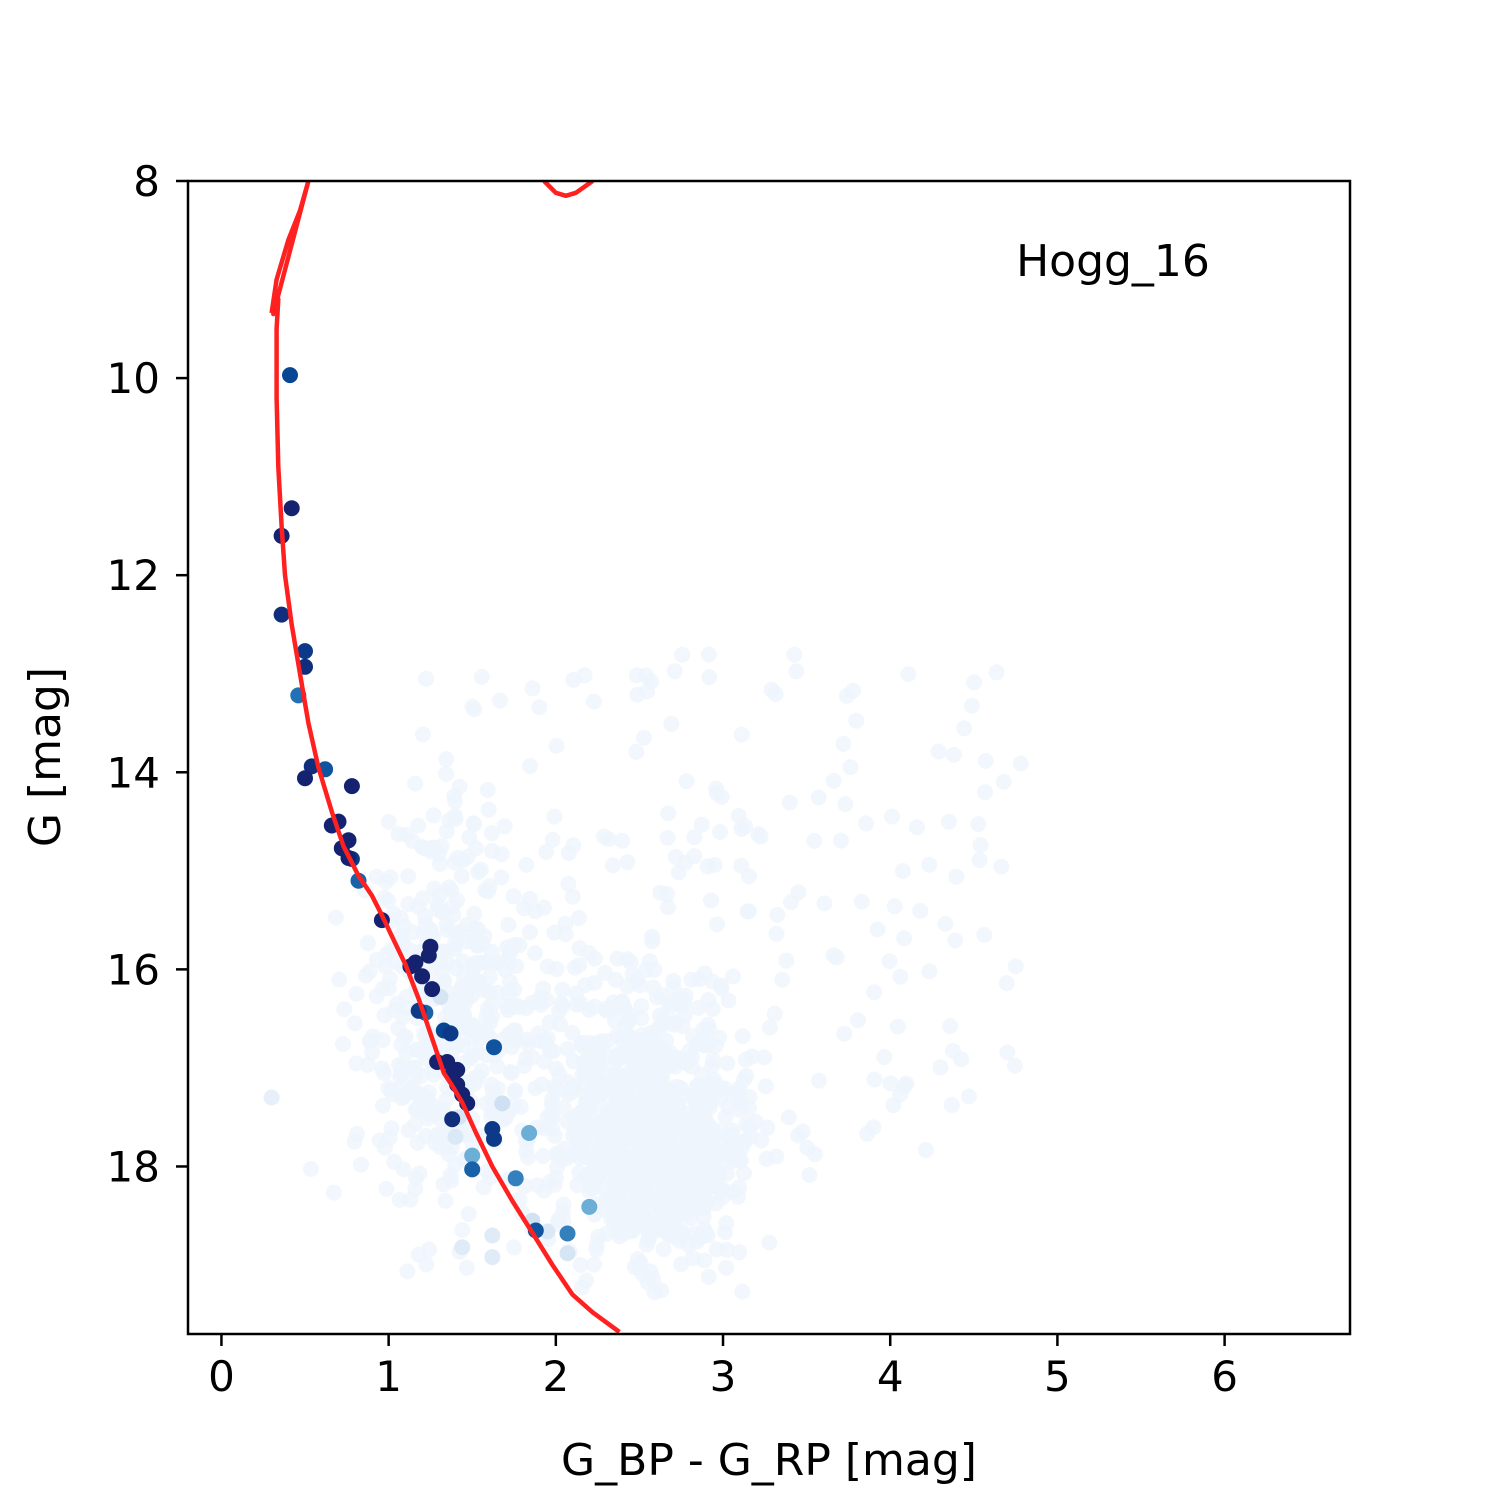  What do you see at coordinates (133, 1166) in the screenshot?
I see `y-tick-label: 18` at bounding box center [133, 1166].